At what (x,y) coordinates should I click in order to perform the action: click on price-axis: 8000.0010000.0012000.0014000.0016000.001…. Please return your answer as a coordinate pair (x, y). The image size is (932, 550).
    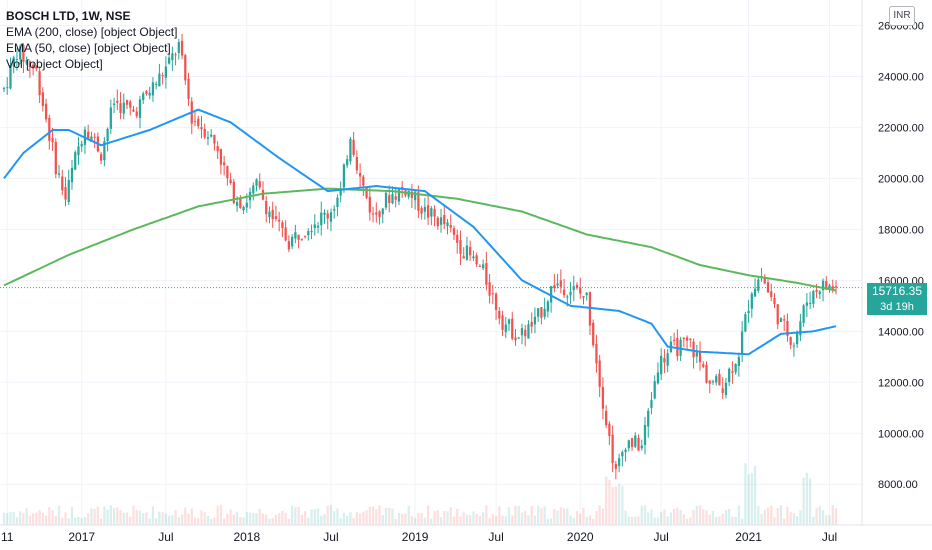
    Looking at the image, I should click on (901, 255).